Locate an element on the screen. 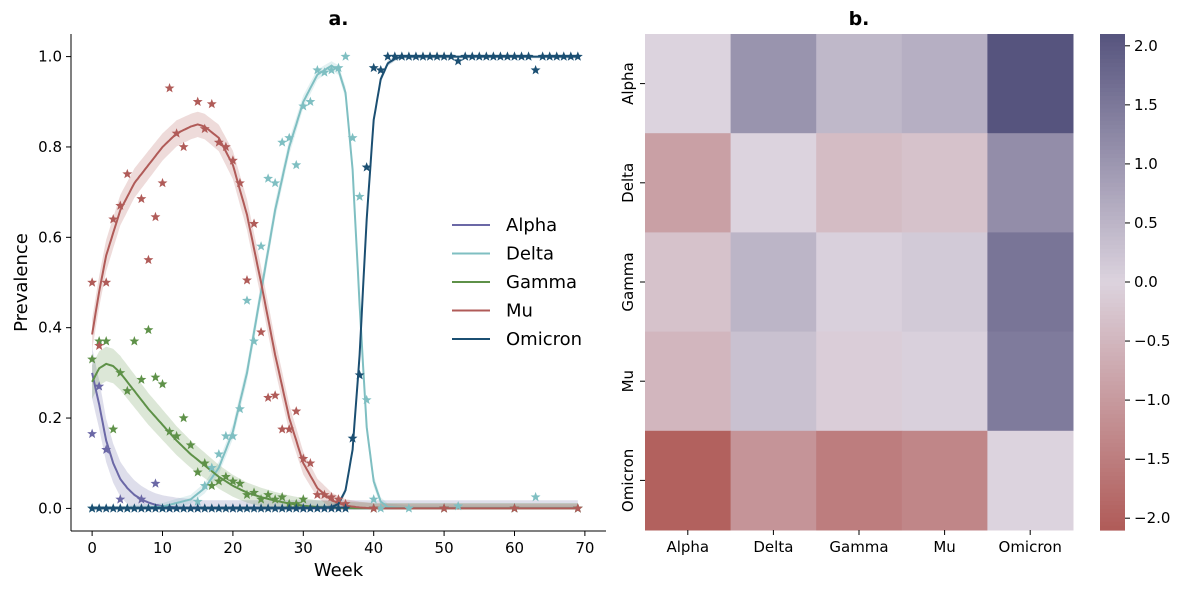 This screenshot has height=590, width=1184. colorbar-tick-label: −1.5 is located at coordinates (1152, 459).